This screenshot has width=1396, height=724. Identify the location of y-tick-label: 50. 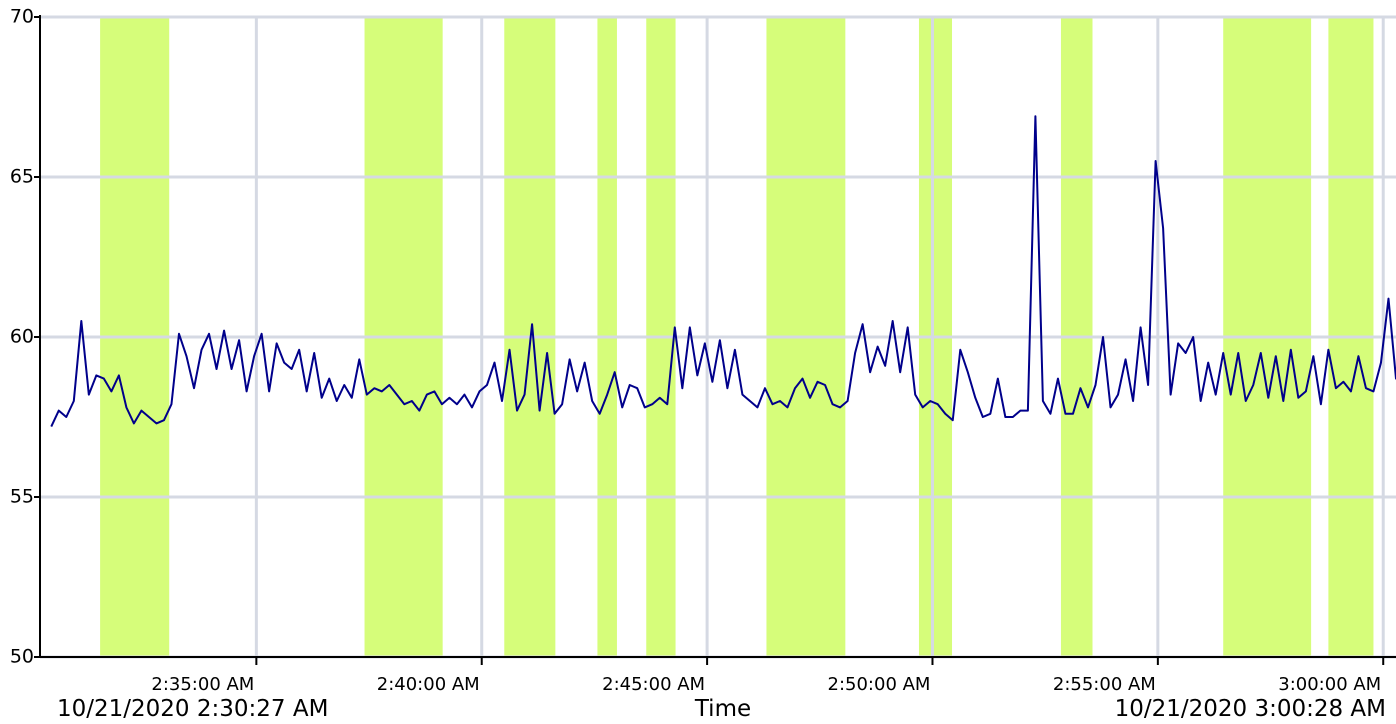
(22, 657).